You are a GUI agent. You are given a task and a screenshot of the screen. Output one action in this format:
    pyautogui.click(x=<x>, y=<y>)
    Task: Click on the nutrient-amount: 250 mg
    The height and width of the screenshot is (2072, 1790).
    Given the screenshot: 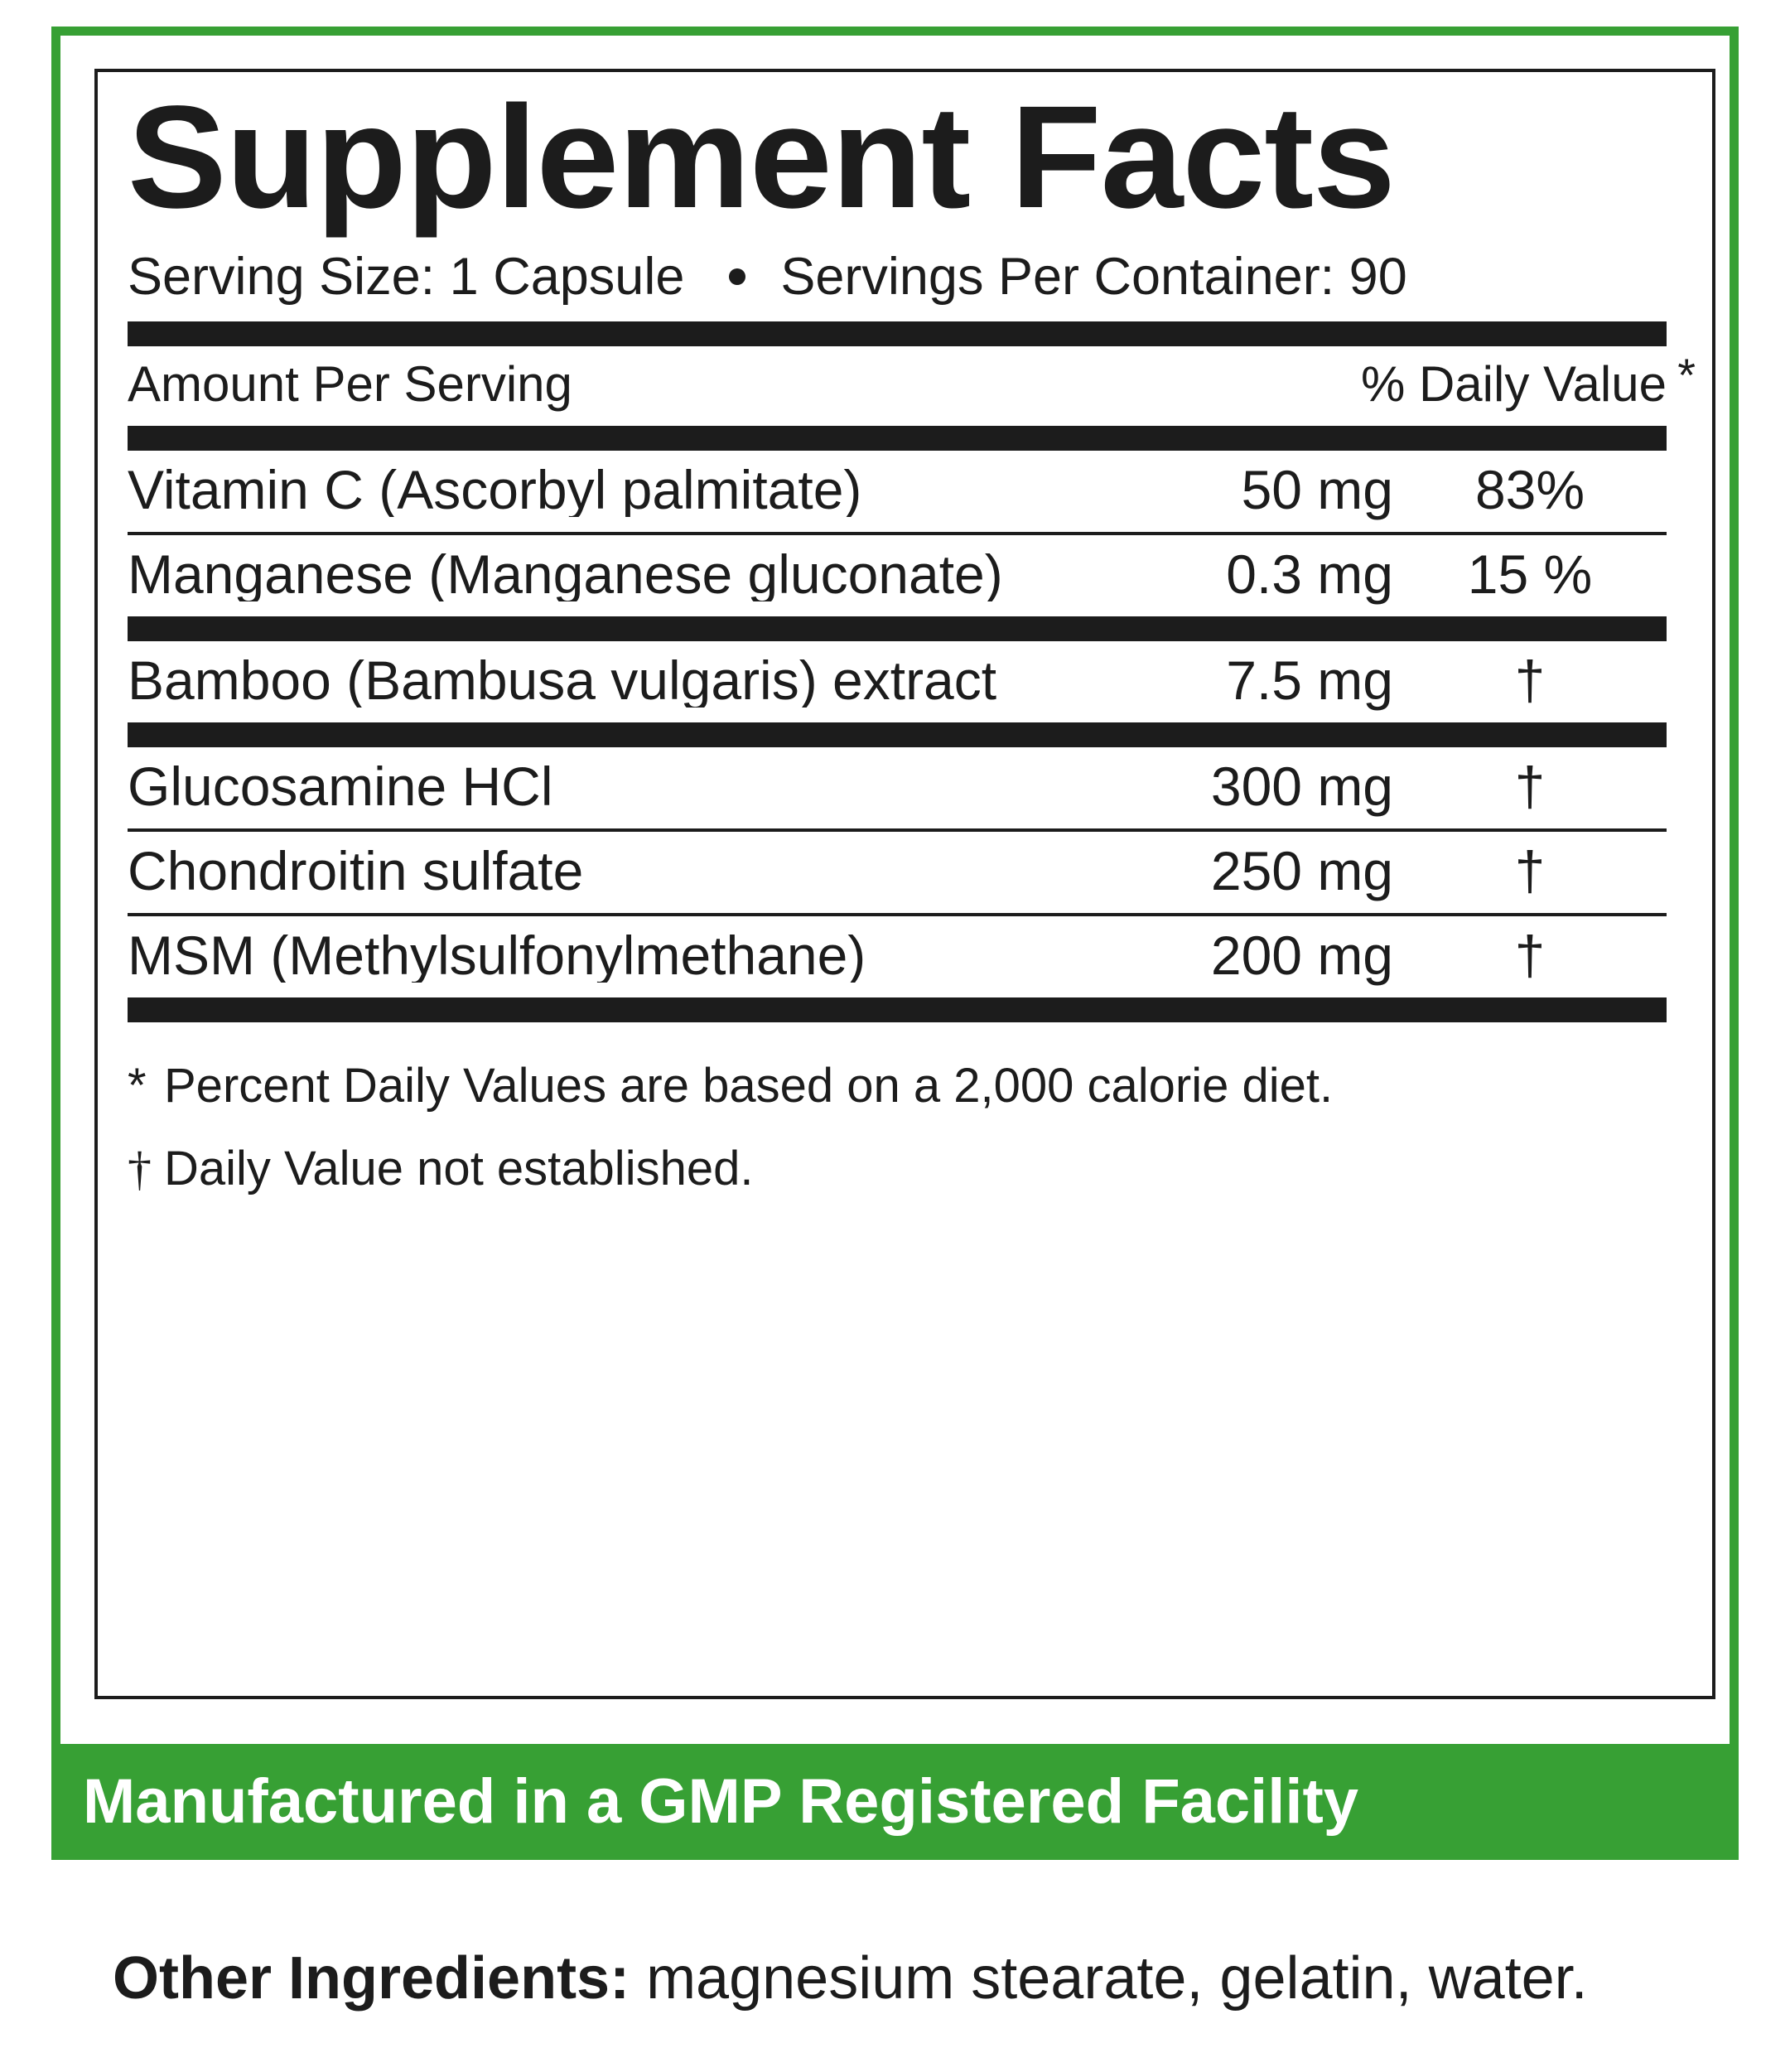 What is the action you would take?
    pyautogui.click(x=1301, y=870)
    